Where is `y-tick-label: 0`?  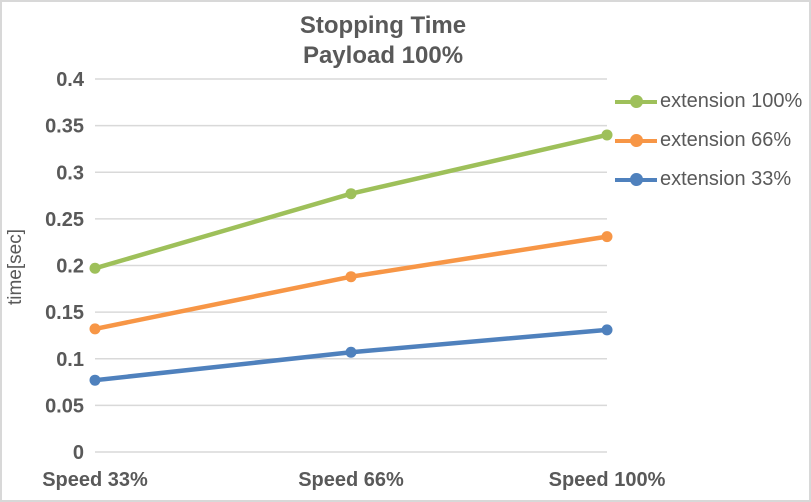 y-tick-label: 0 is located at coordinates (78, 453).